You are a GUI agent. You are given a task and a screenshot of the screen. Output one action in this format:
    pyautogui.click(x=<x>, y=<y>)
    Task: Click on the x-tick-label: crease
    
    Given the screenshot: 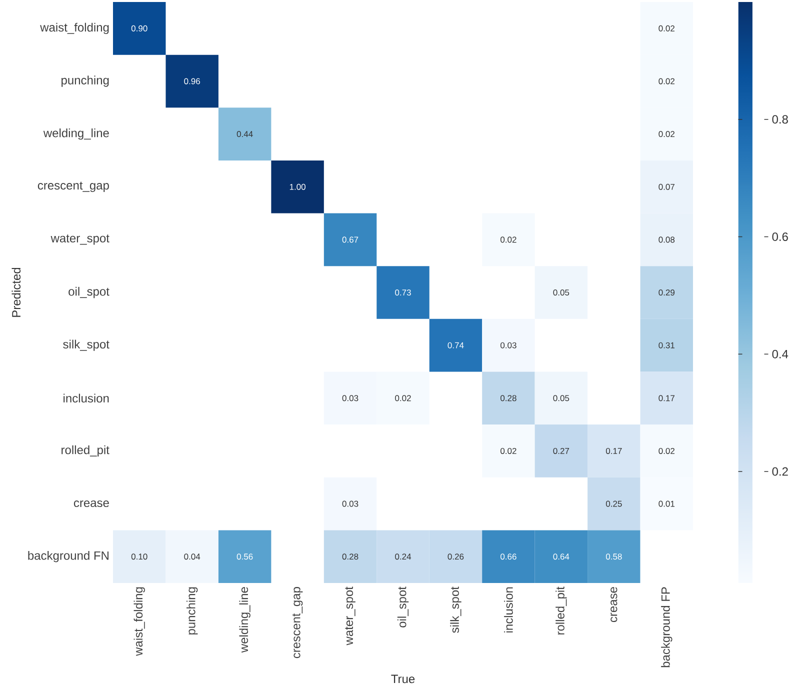 What is the action you would take?
    pyautogui.click(x=614, y=604)
    